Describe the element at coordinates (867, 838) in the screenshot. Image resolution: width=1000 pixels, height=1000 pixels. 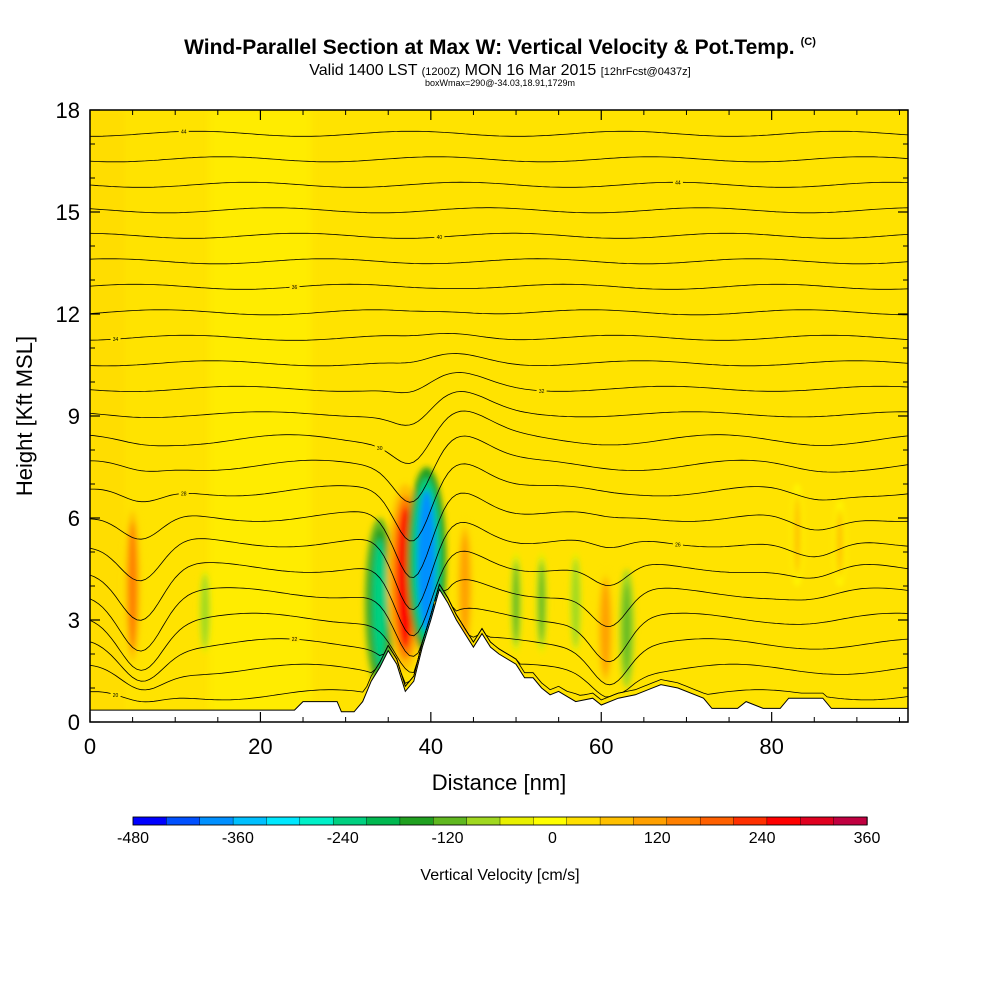
I see `colorbar-tick-label: 360` at that location.